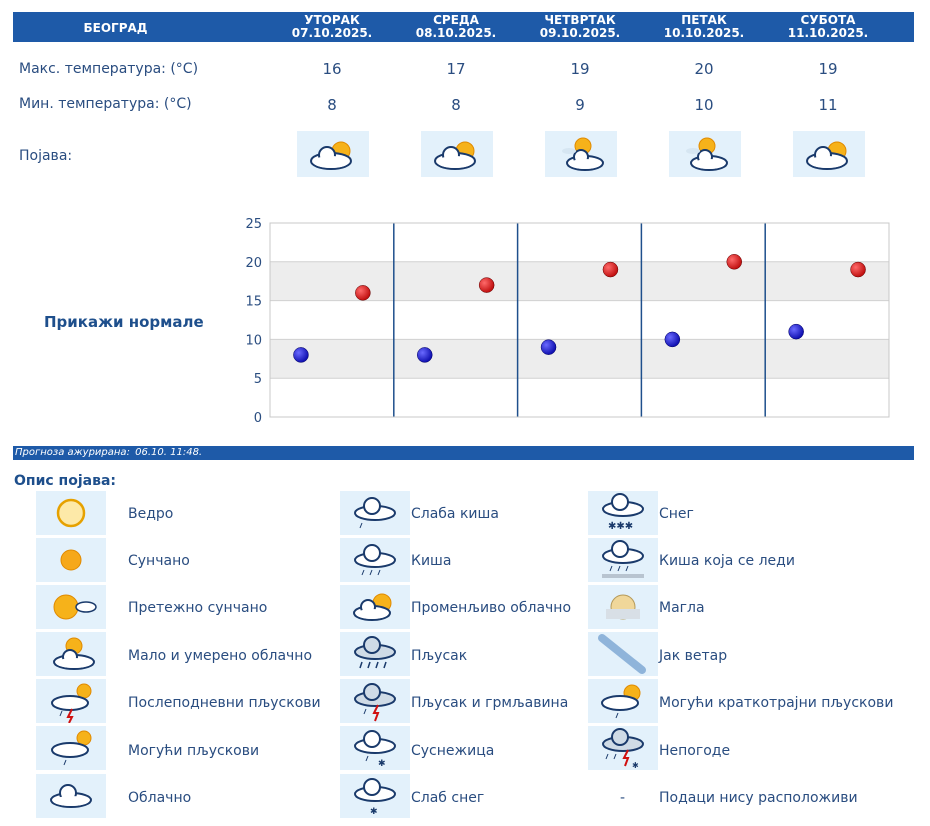  Describe the element at coordinates (693, 656) in the screenshot. I see `legend-label: Јак ветар` at that location.